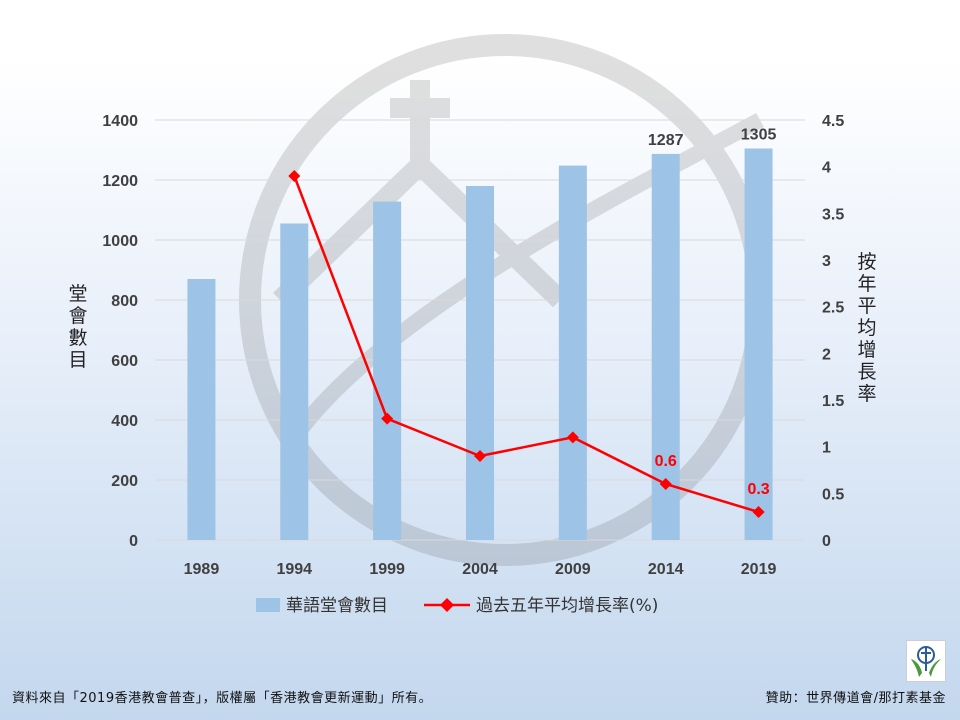 This screenshot has height=720, width=960. I want to click on axis-title-char: 平, so click(866, 306).